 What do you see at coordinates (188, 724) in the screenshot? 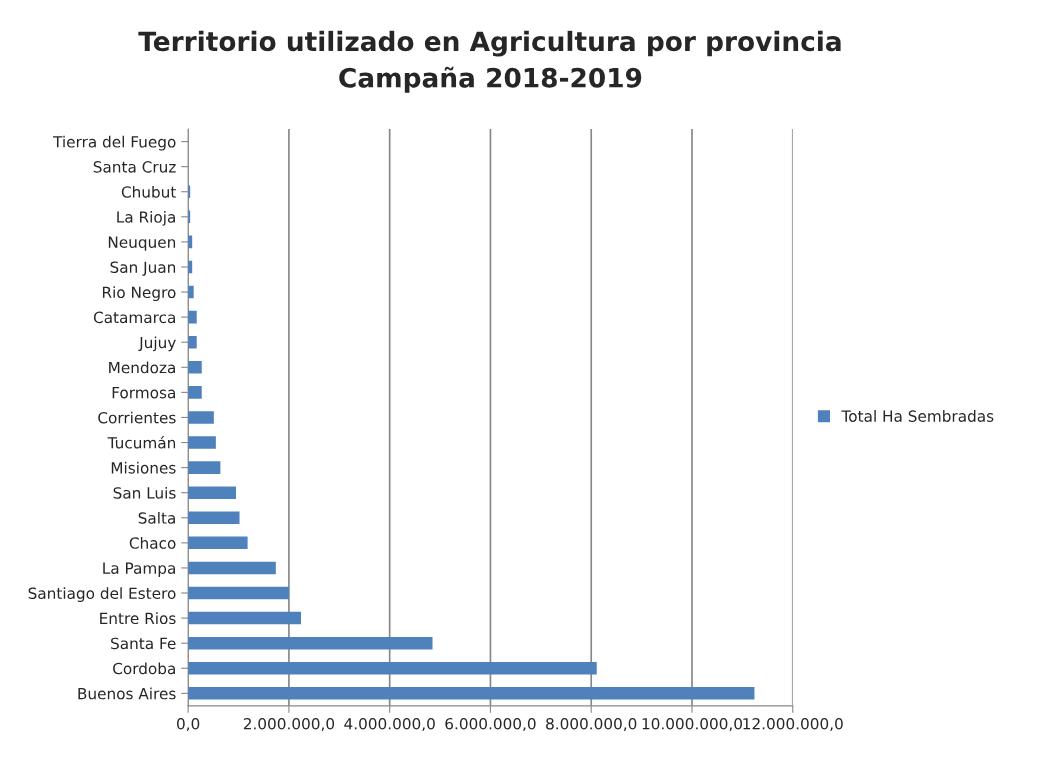
I see `x-tick-label: 0,0` at bounding box center [188, 724].